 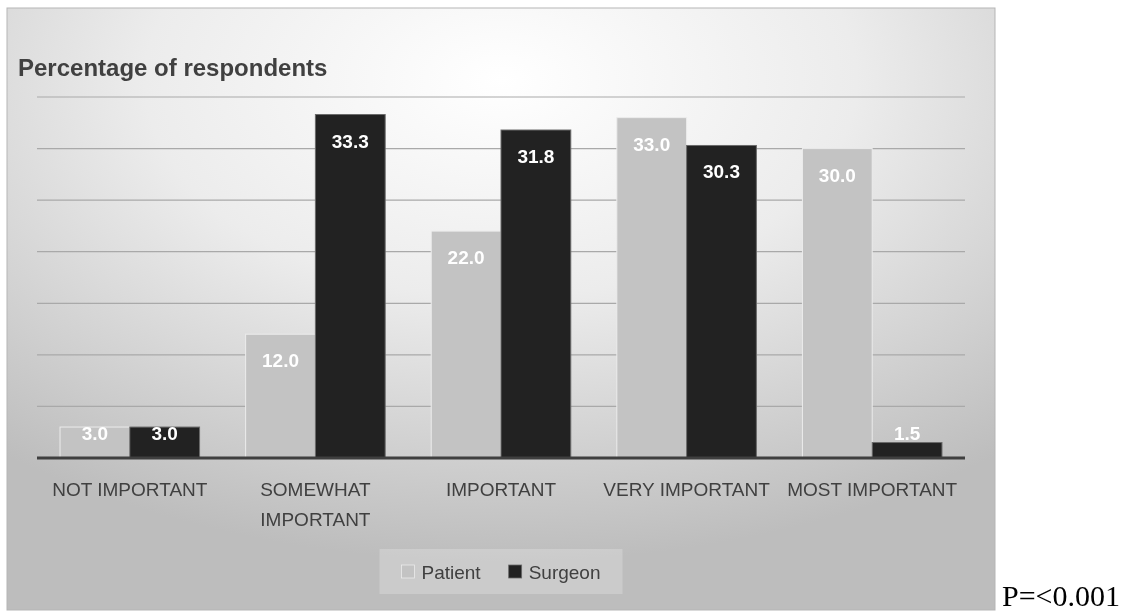 I want to click on data-label: 30.3, so click(x=721, y=172).